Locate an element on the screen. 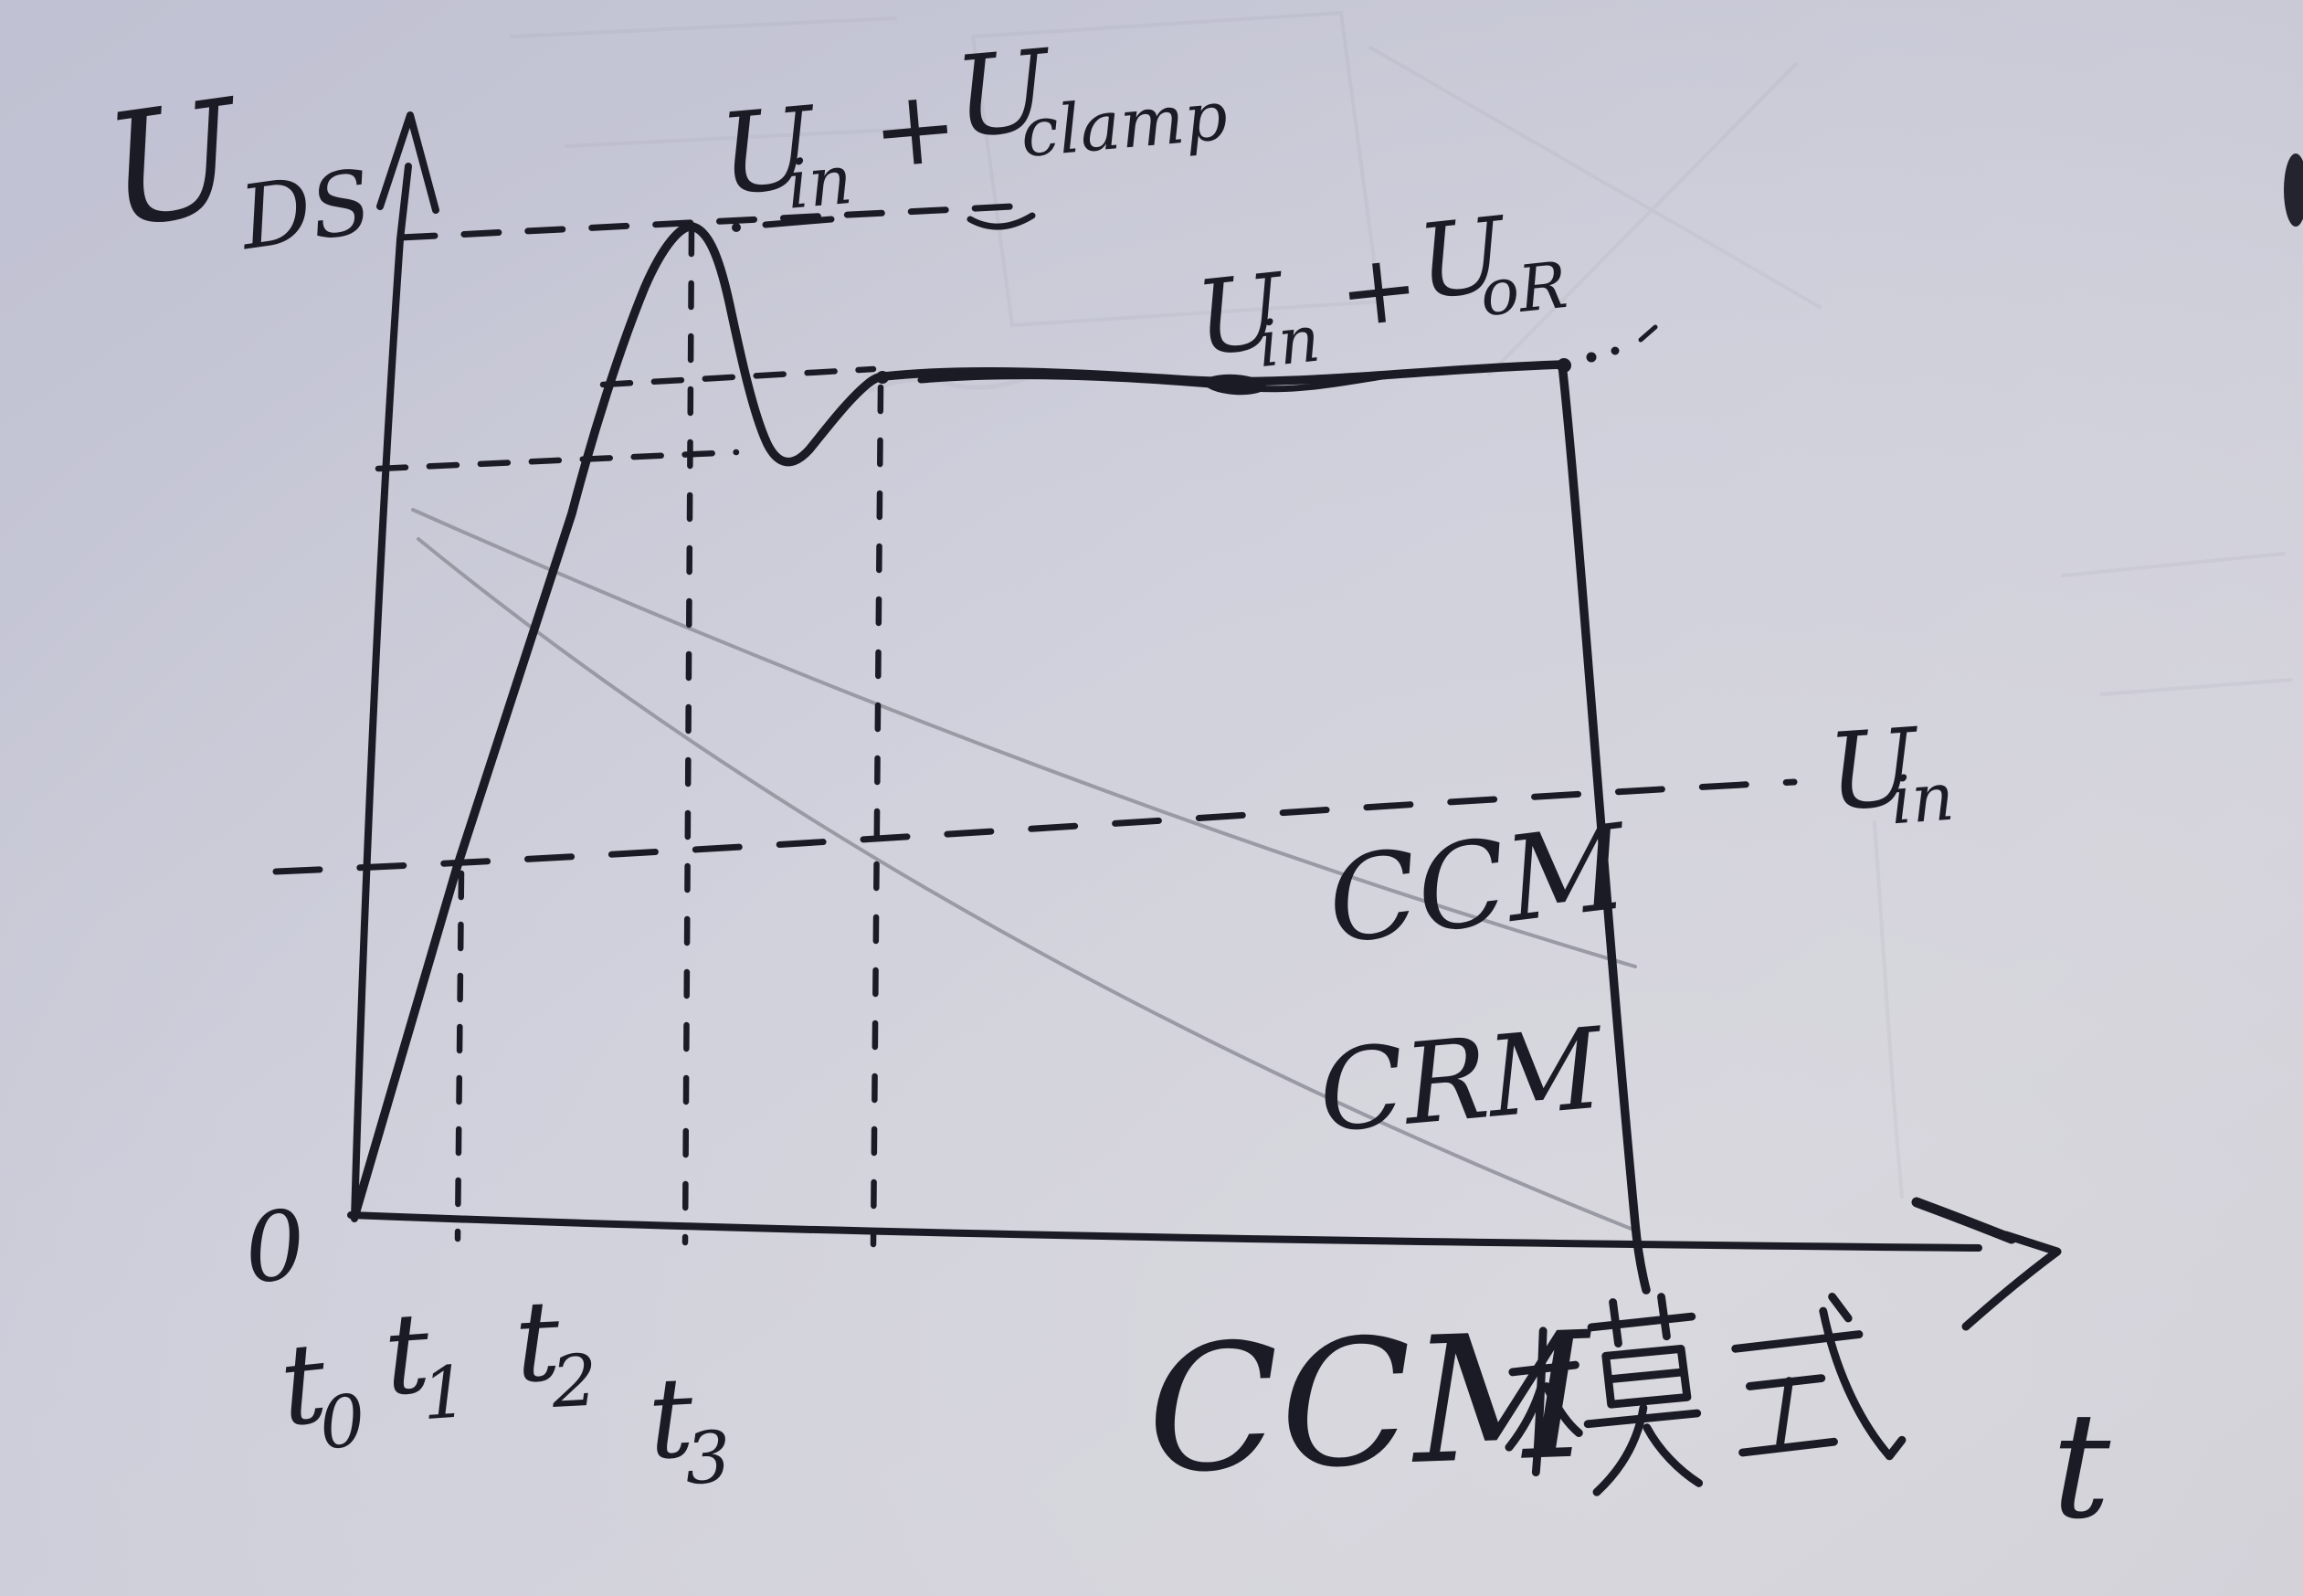 This screenshot has width=2303, height=1596. tick-label-t2: t 2 is located at coordinates (556, 1350).